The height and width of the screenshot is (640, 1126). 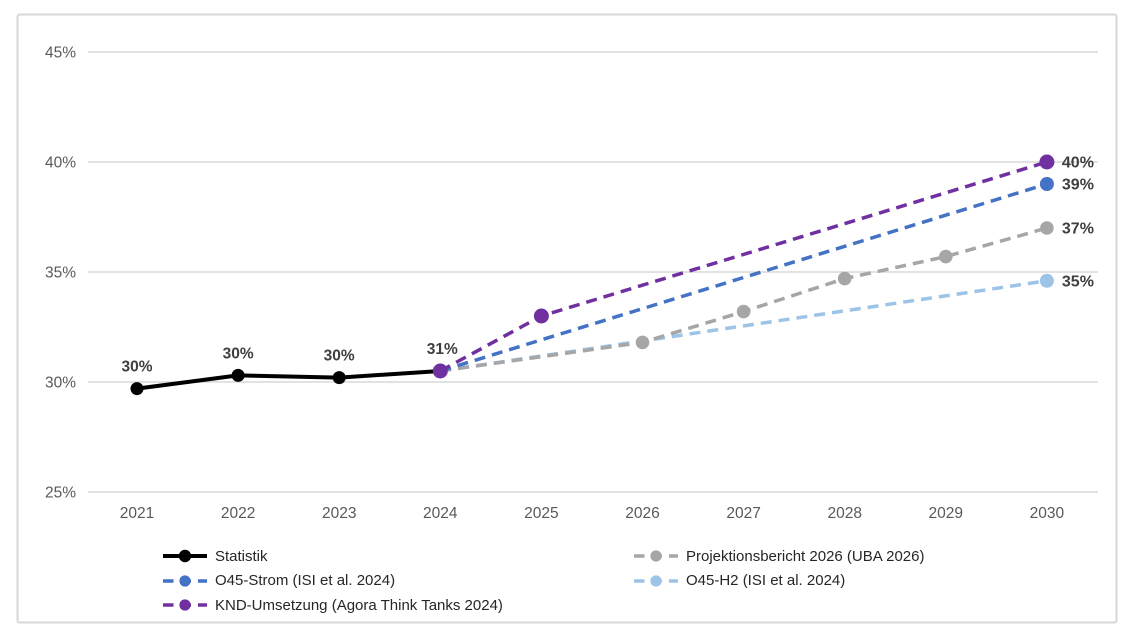 I want to click on svg-text: 2028, so click(x=844, y=513).